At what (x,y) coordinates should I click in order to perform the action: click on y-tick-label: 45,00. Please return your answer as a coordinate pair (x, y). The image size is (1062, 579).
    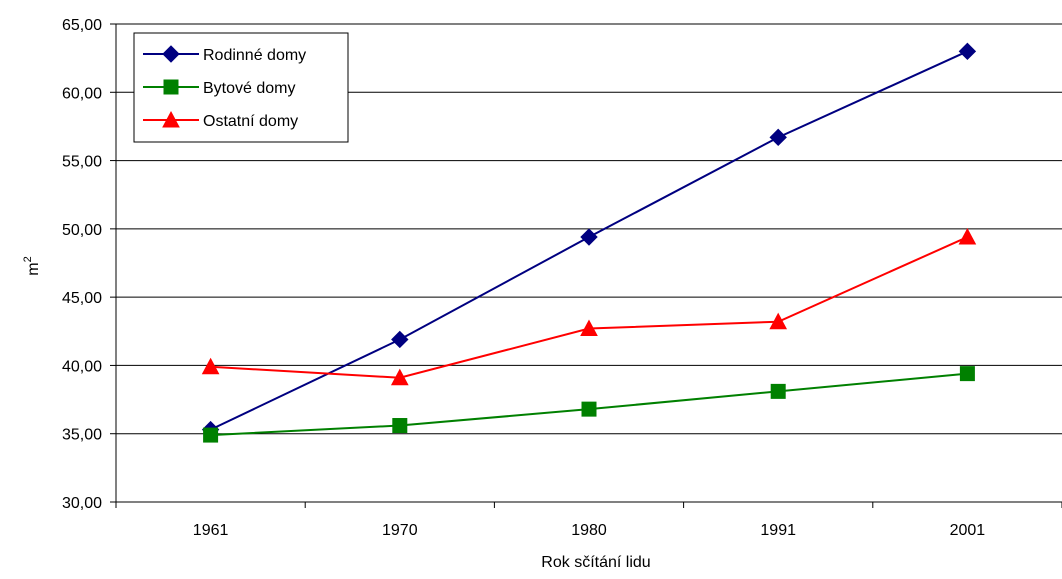
    Looking at the image, I should click on (82, 298).